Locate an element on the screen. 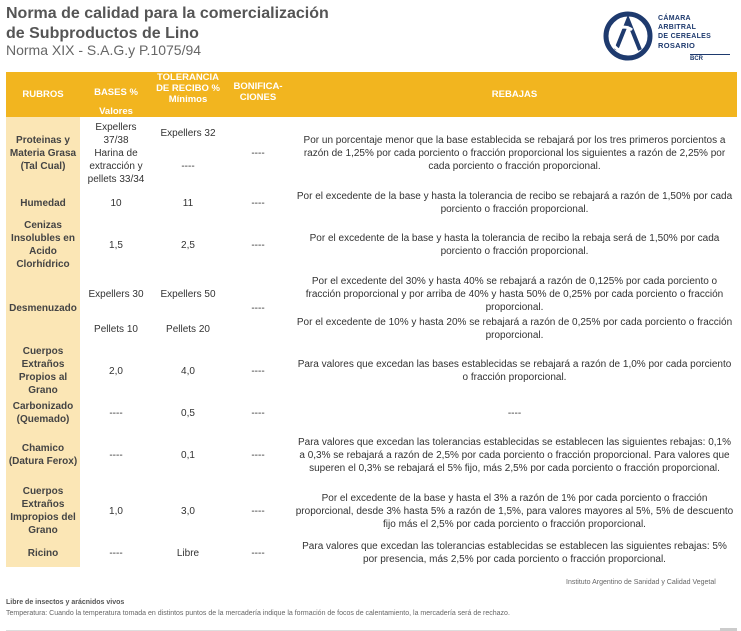 This screenshot has width=741, height=631. base-cell: 10 is located at coordinates (116, 203).